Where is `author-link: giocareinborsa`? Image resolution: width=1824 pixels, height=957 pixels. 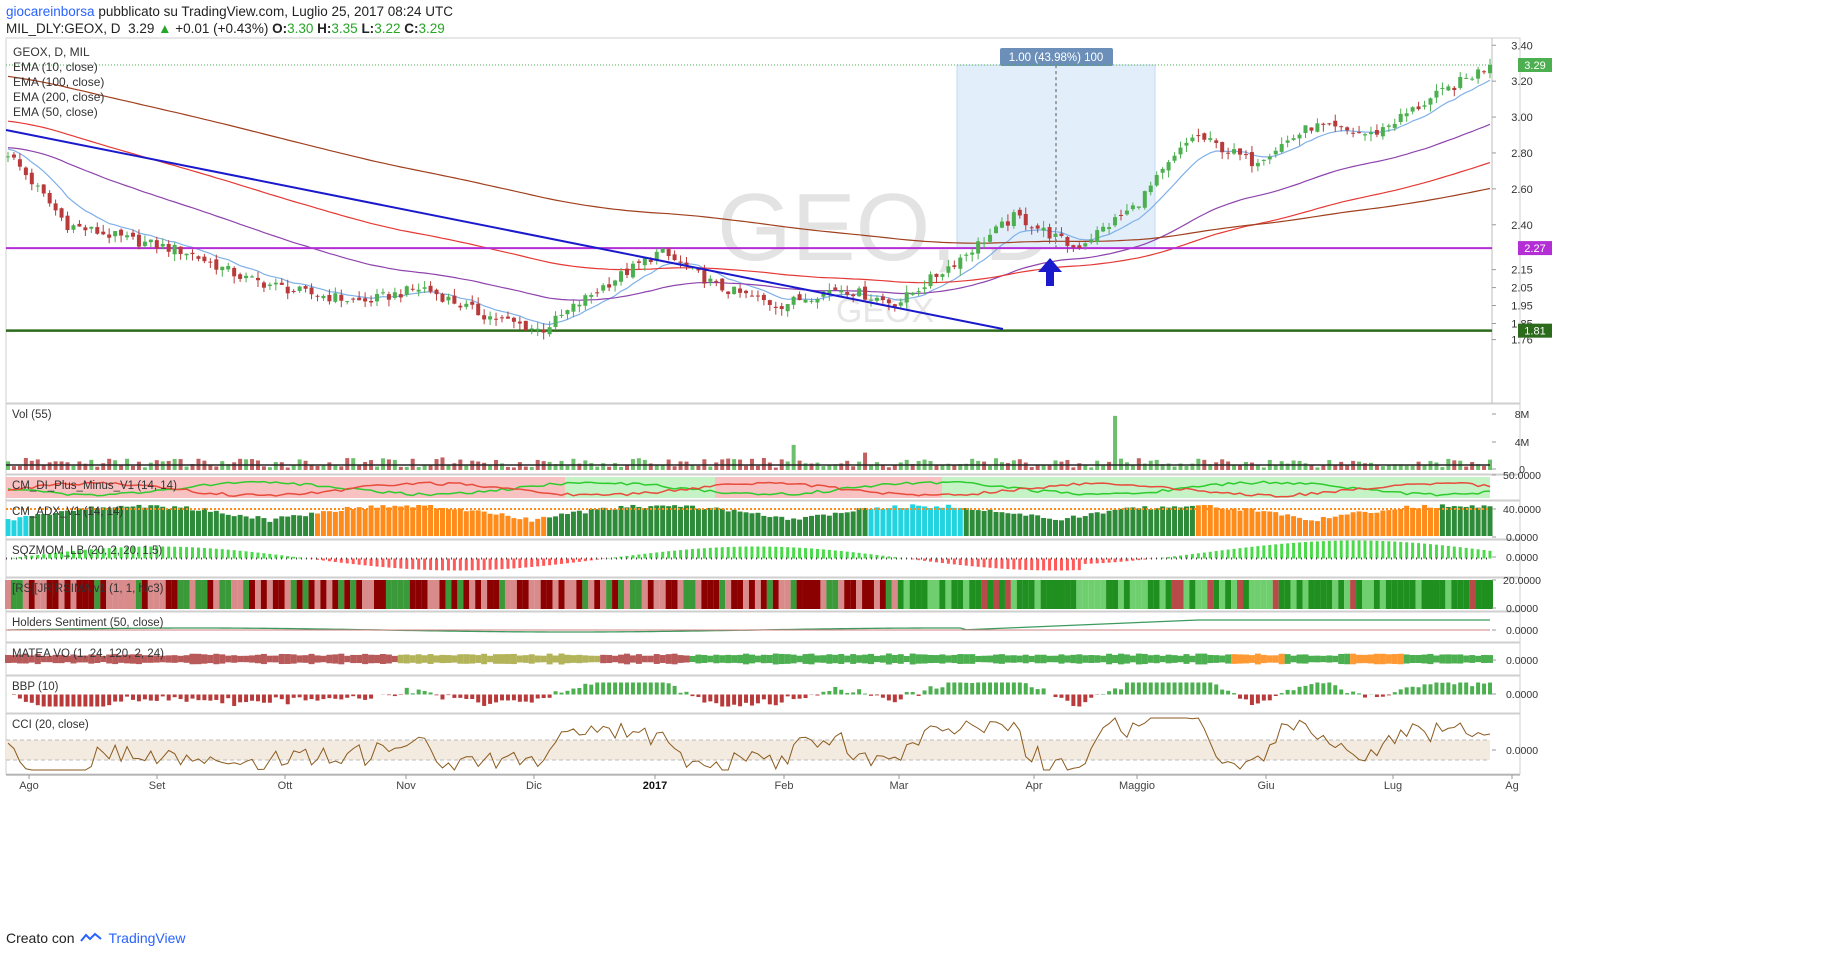
author-link: giocareinborsa is located at coordinates (50, 11).